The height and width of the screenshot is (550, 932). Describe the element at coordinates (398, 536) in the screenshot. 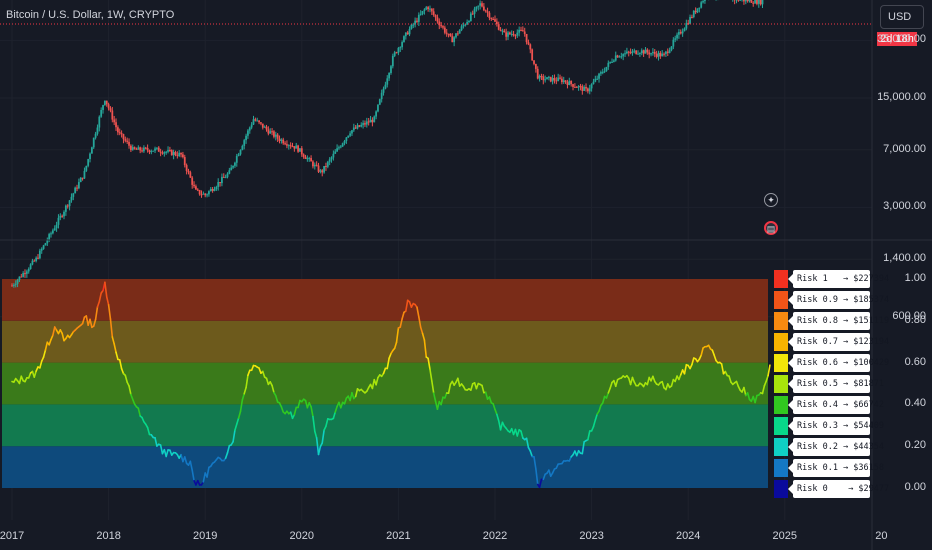

I see `time-axis-label: 2021` at that location.